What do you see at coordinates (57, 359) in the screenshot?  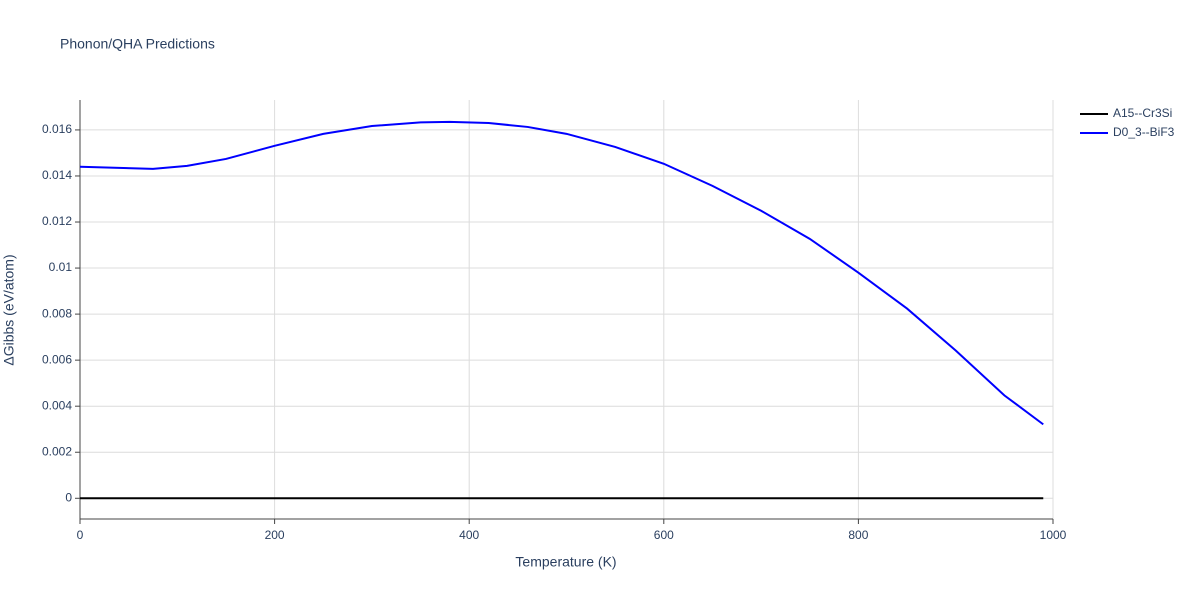 I see `y-tick-label: 0.006` at bounding box center [57, 359].